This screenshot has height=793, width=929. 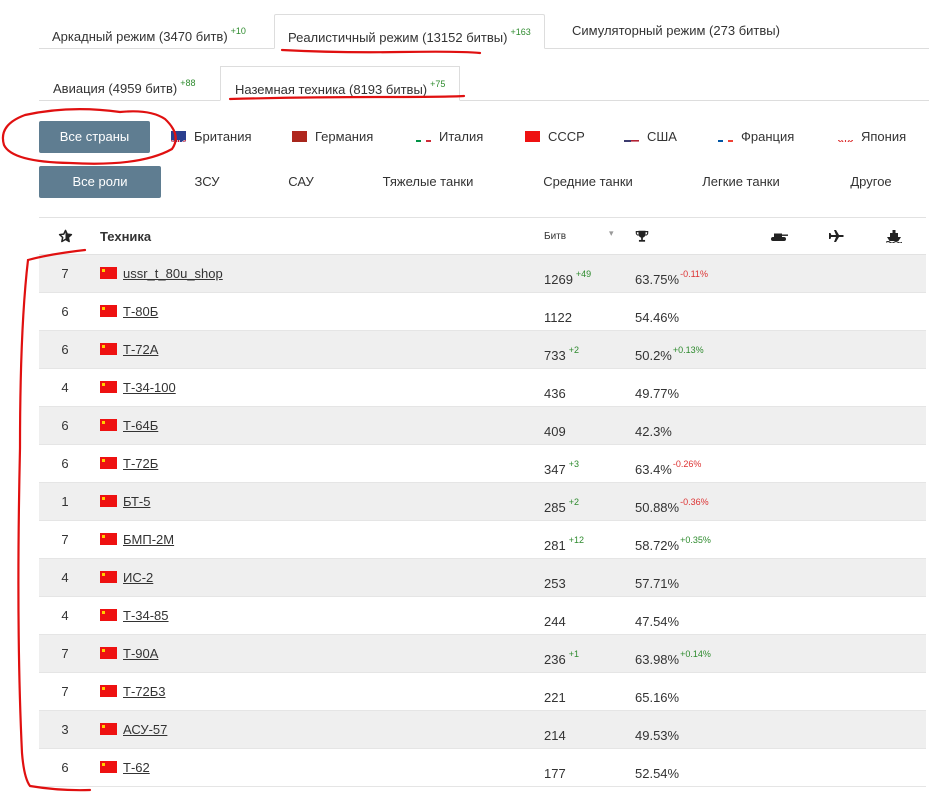 I want to click on all-countries-button: Все страны, so click(x=94, y=137).